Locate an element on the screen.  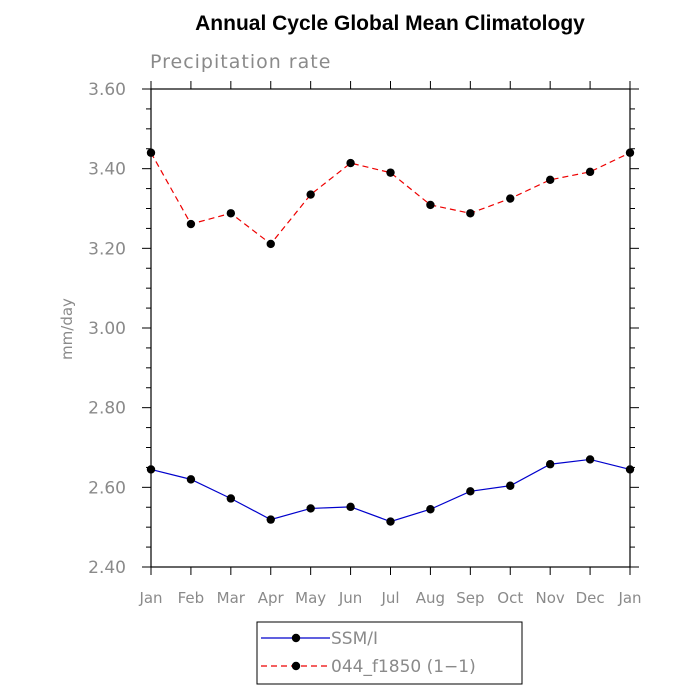
x-tick-label: May is located at coordinates (310, 598).